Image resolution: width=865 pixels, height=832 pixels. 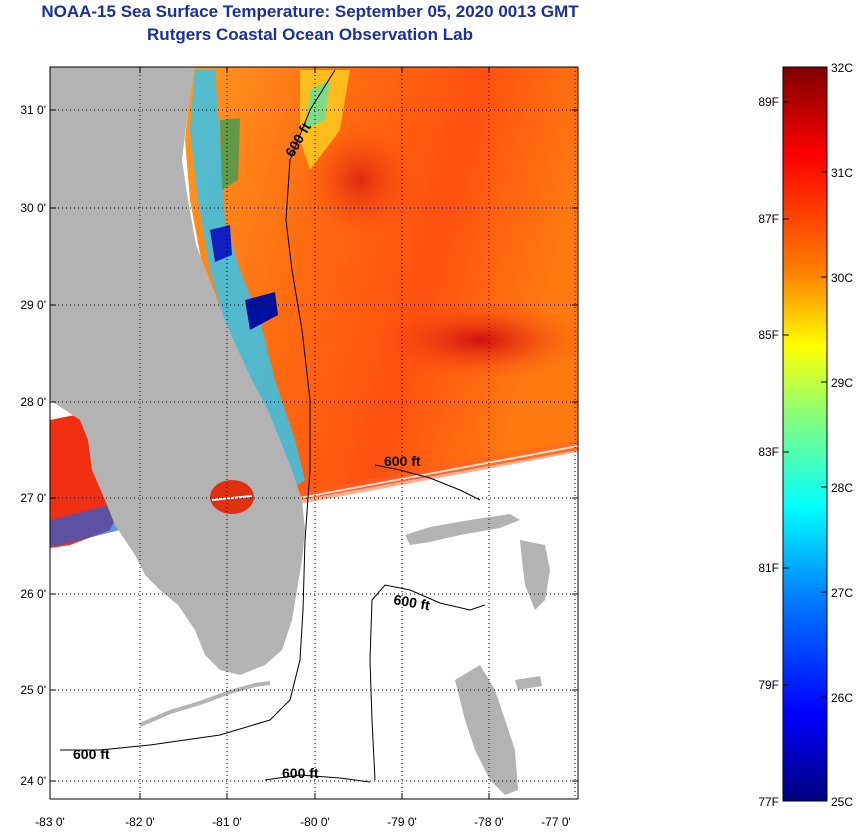 I want to click on colorbar-c-label: 32C, so click(x=842, y=68).